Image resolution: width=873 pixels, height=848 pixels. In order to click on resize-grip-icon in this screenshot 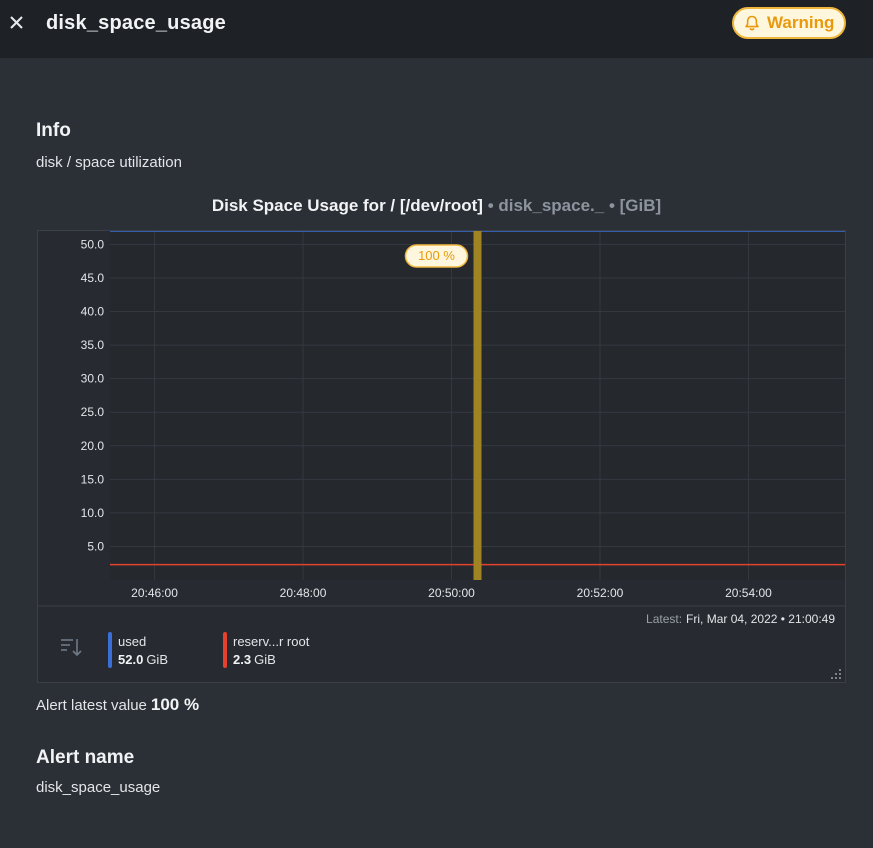, I will do `click(836, 674)`.